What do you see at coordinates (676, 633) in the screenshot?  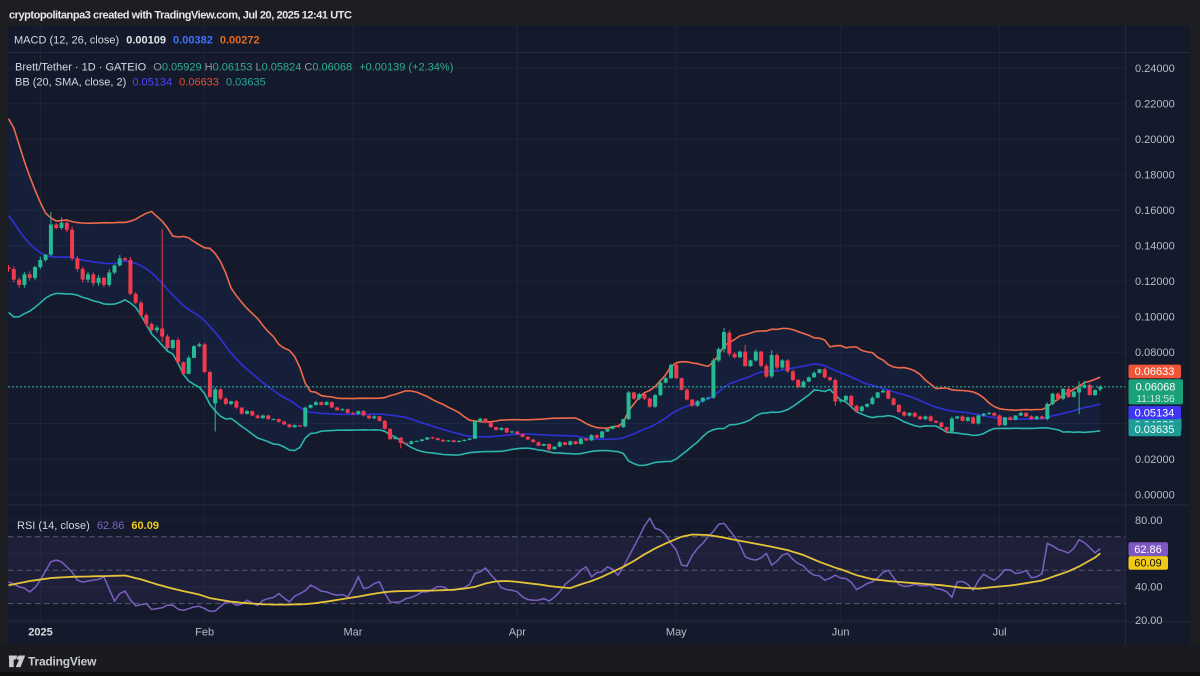 I see `svg-text: May` at bounding box center [676, 633].